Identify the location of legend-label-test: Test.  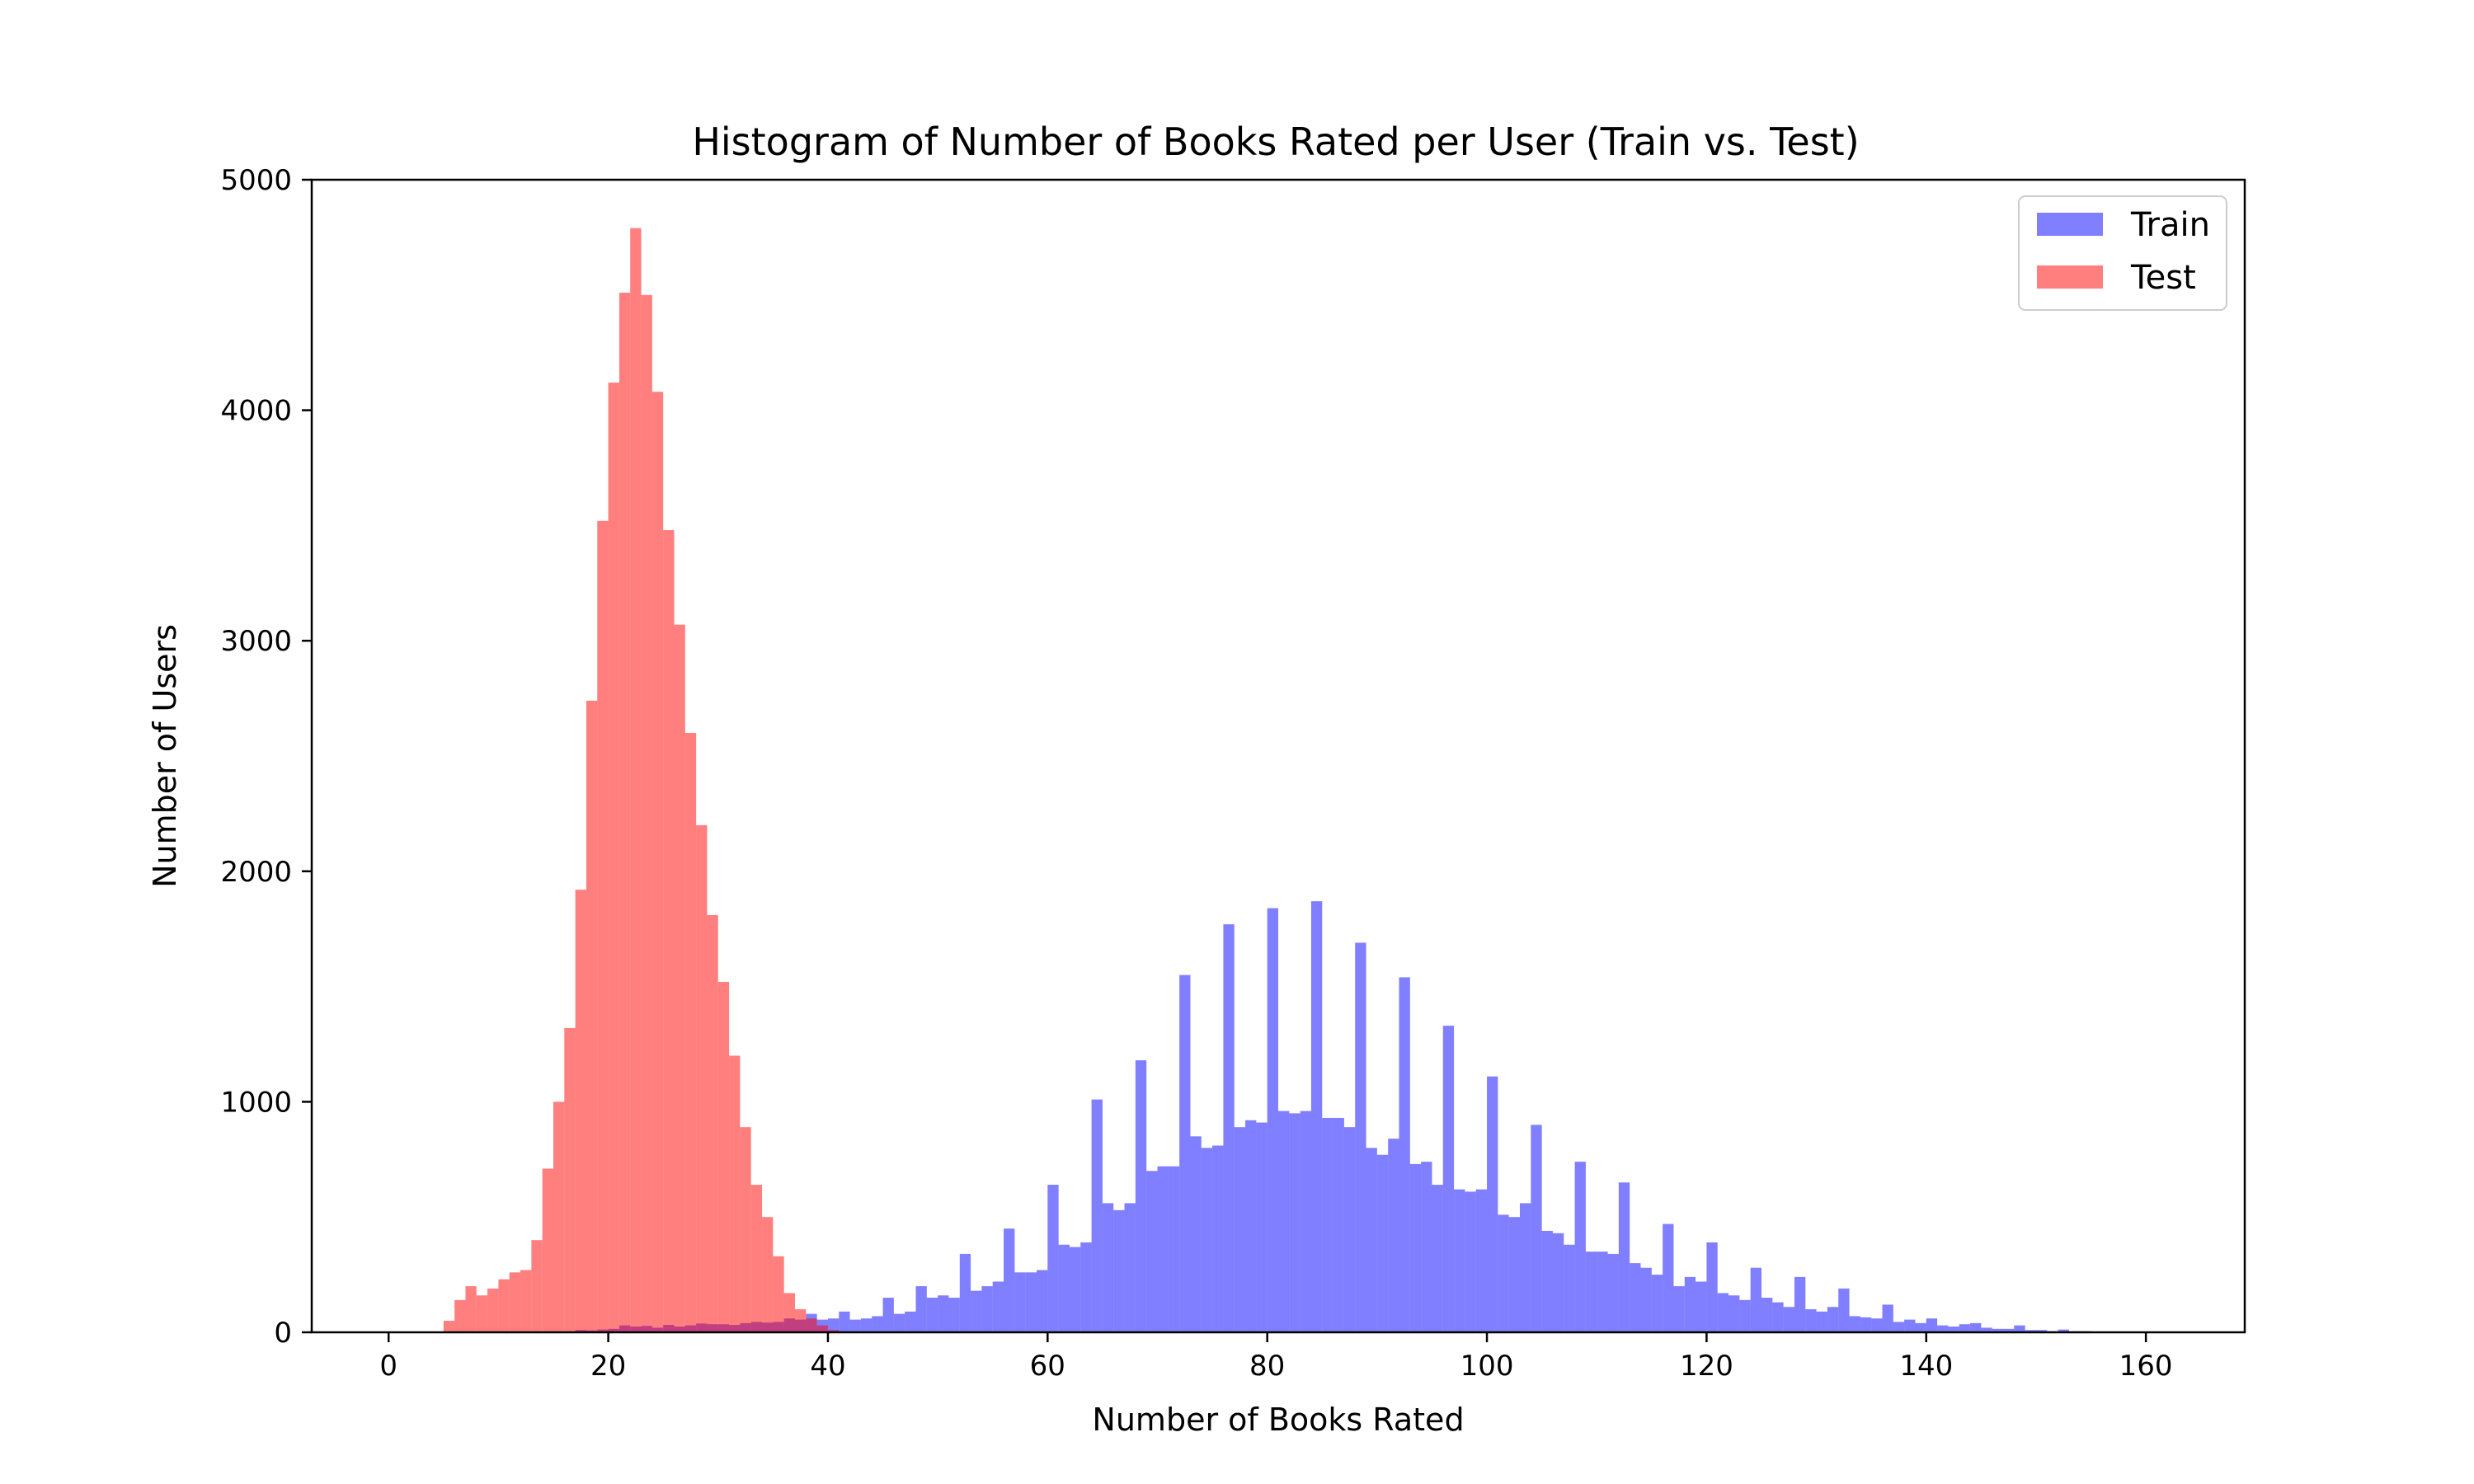
(2163, 278).